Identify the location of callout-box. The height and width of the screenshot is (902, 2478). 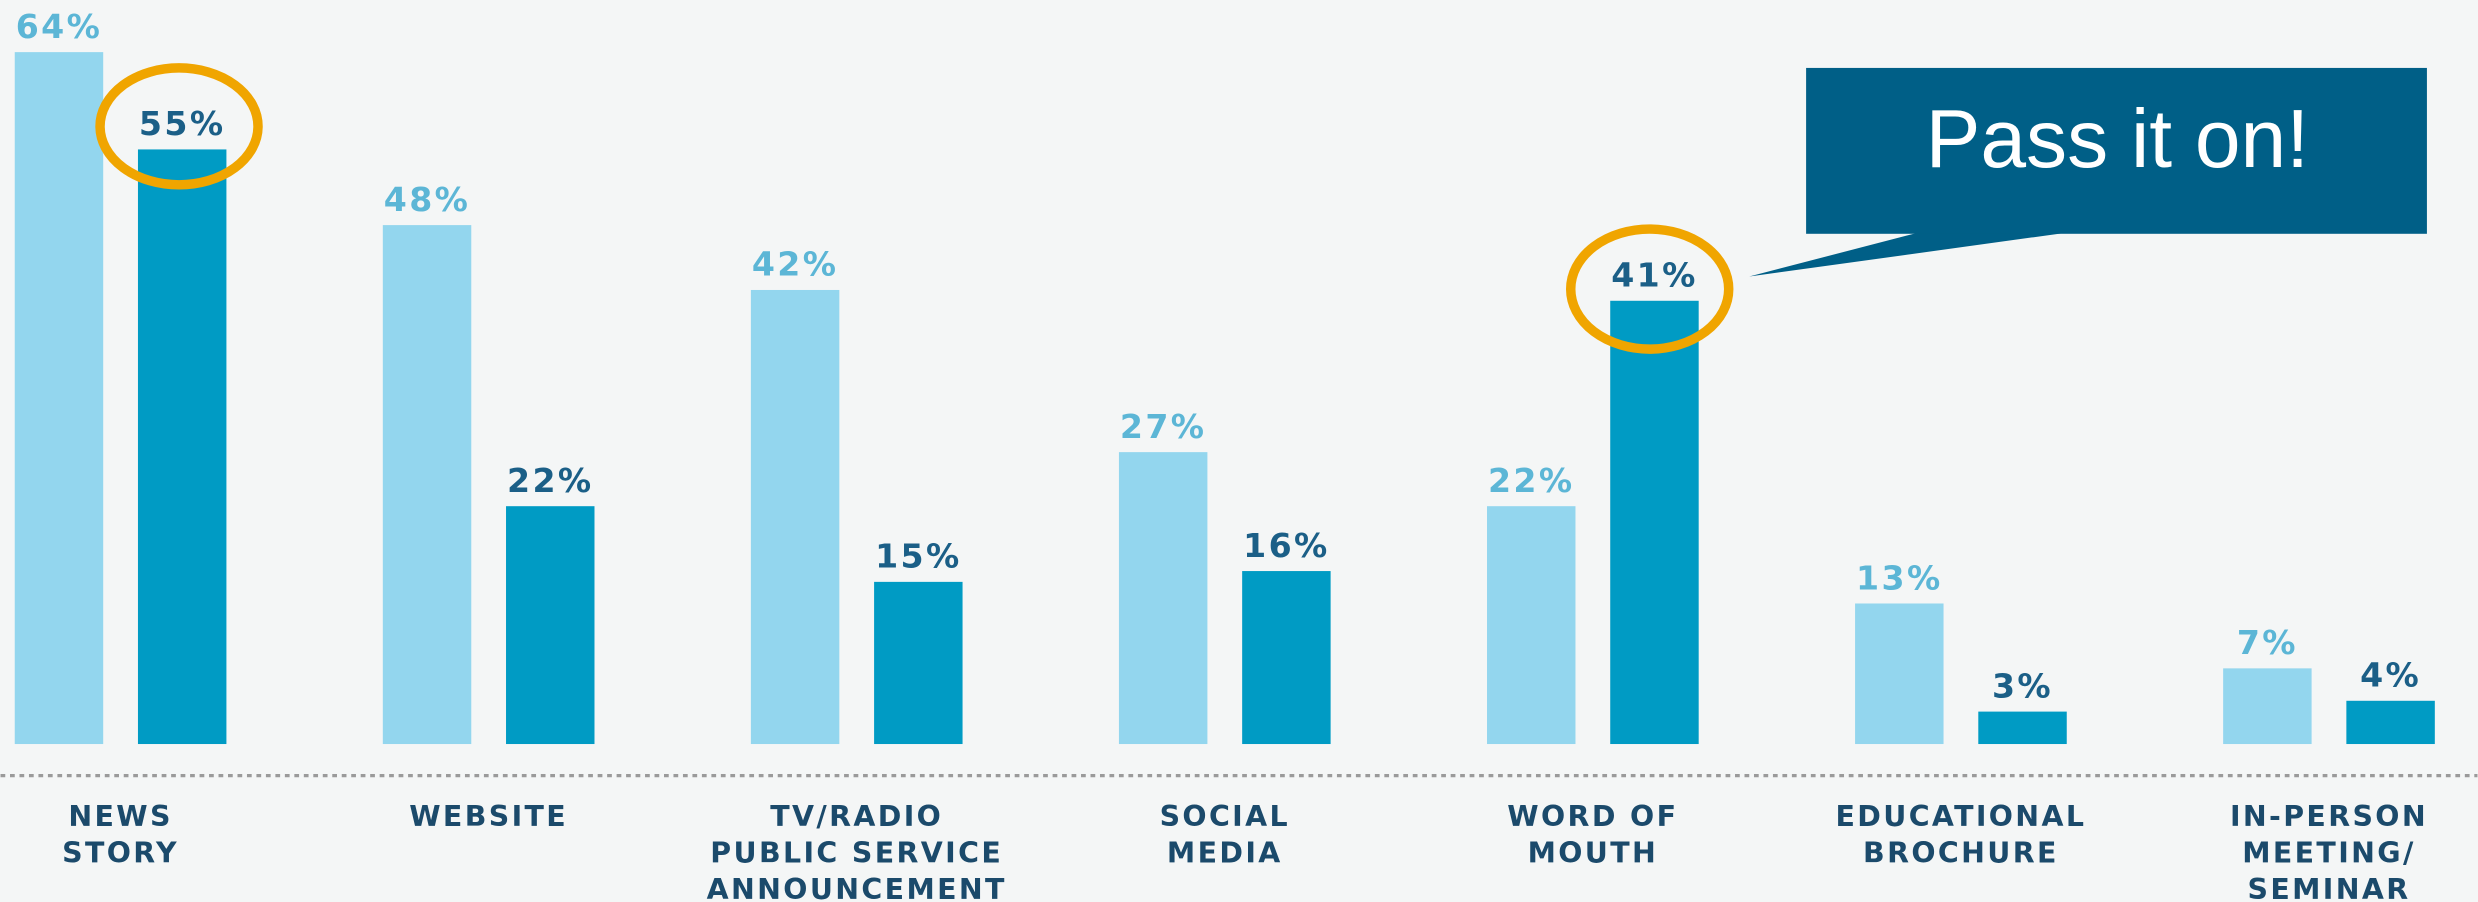
(2116, 150).